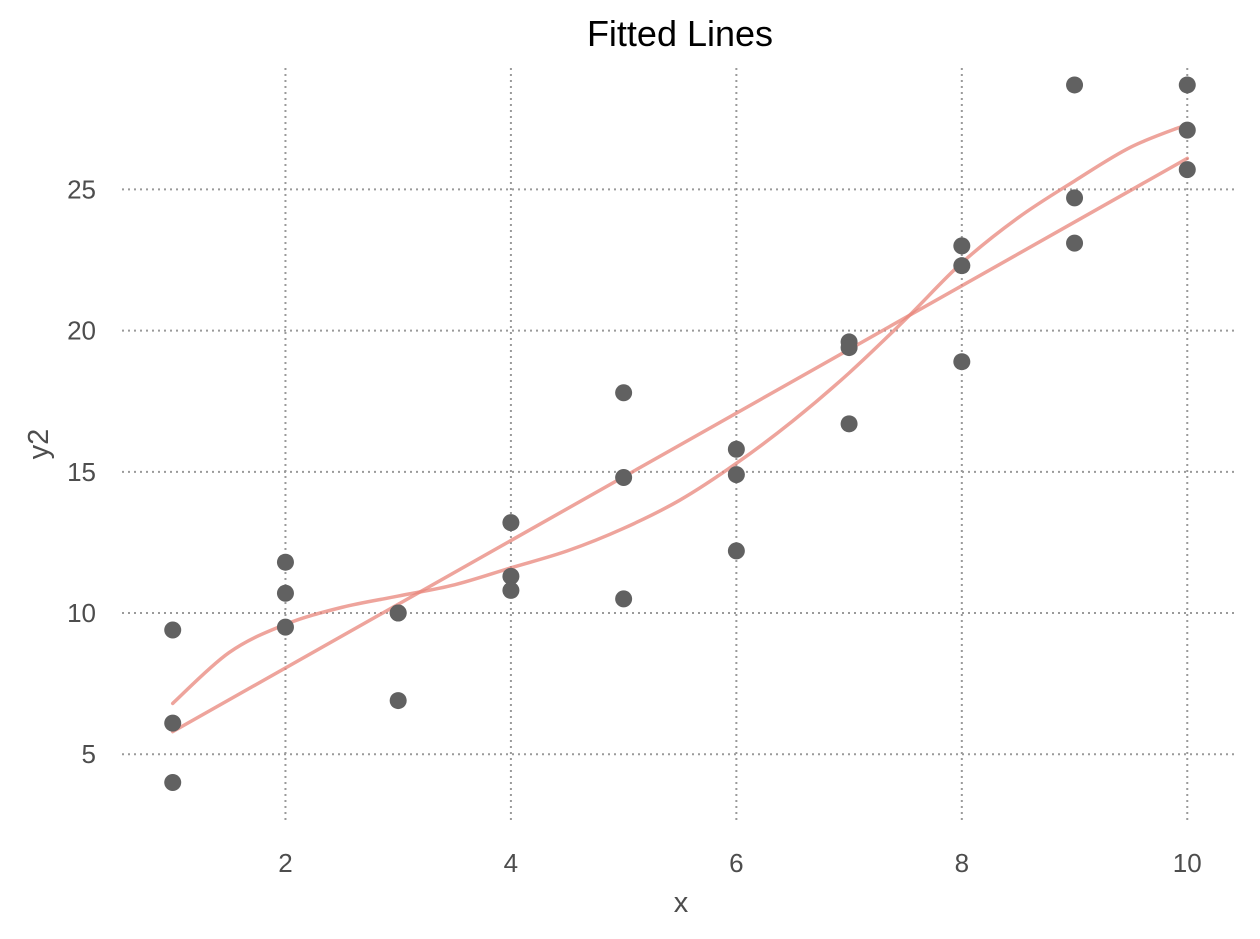 The image size is (1260, 939). Describe the element at coordinates (681, 903) in the screenshot. I see `x-axis-label: x` at that location.